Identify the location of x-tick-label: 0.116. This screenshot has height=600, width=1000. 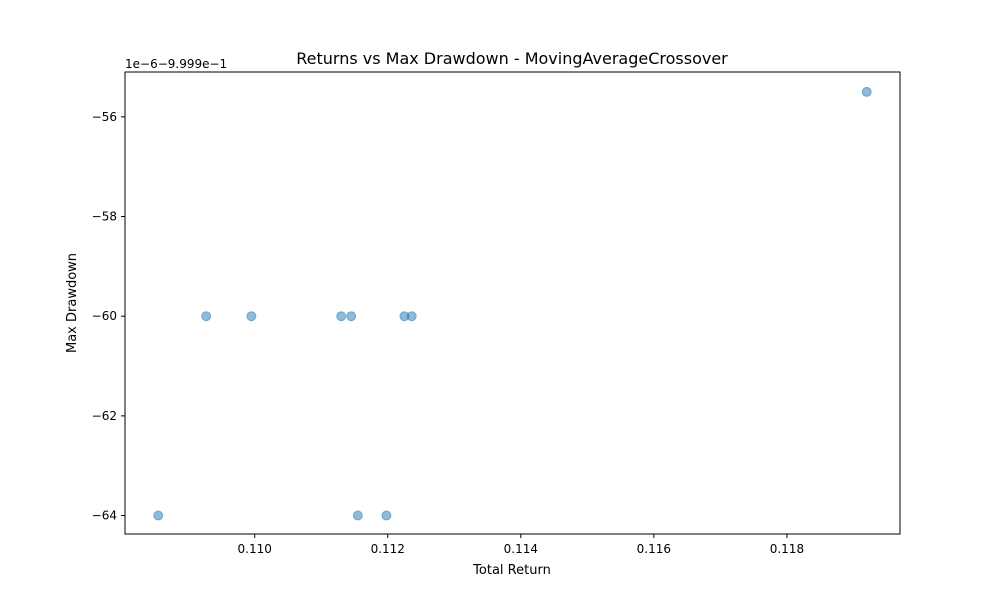
(654, 549).